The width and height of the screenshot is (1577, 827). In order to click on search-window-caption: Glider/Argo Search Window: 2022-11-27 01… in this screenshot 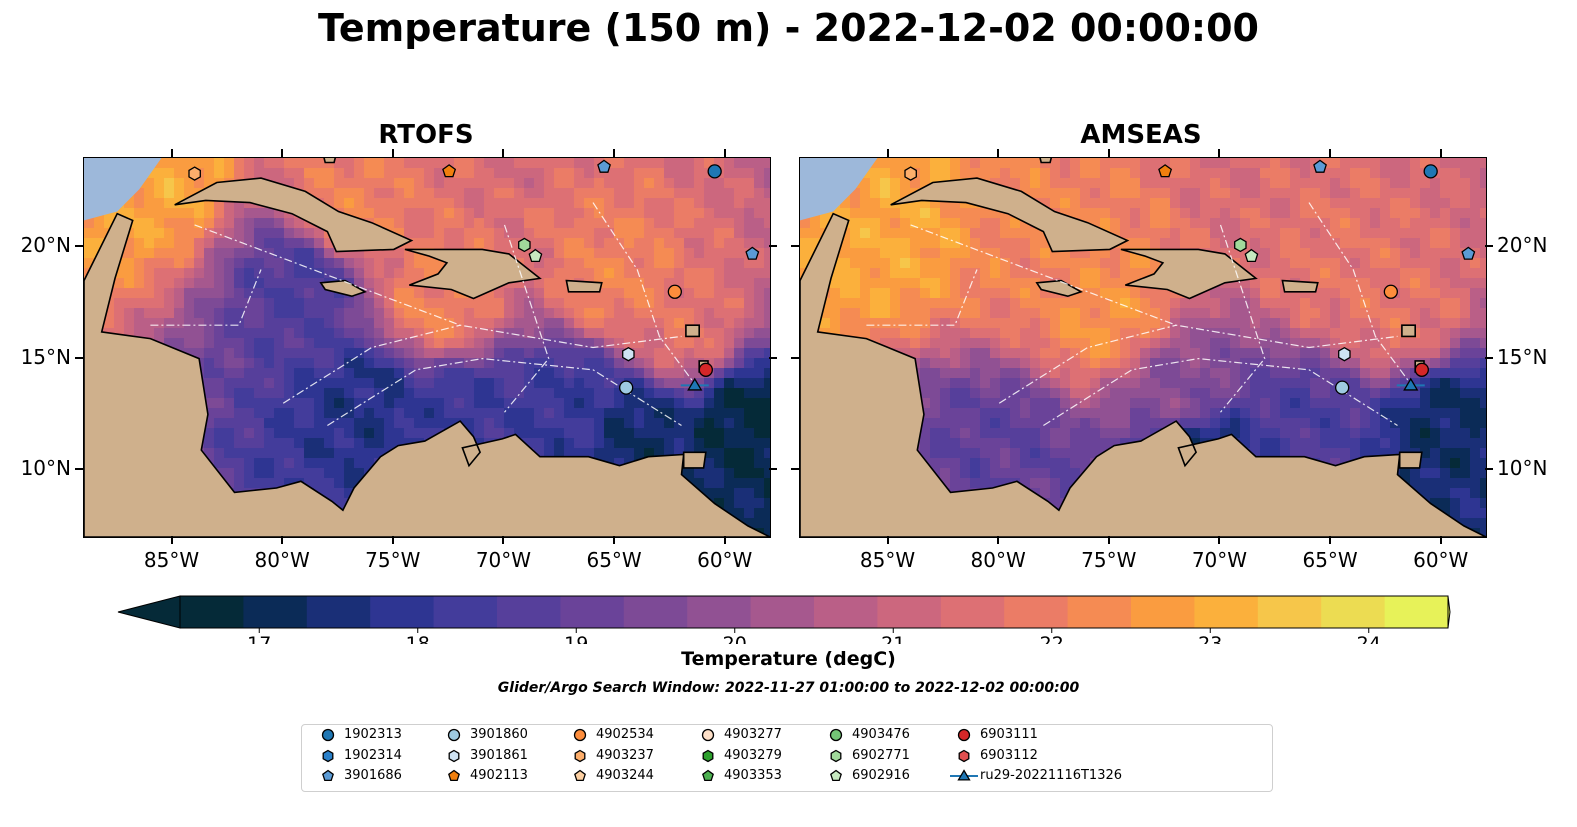, I will do `click(788, 688)`.